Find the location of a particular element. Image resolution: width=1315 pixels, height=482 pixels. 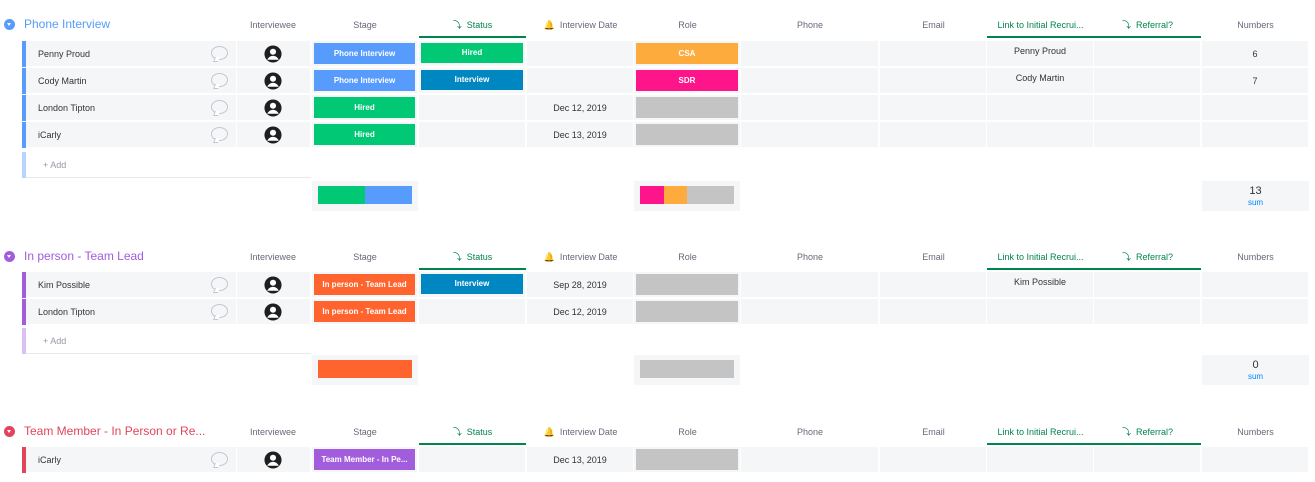

item-name-cell: iCarly is located at coordinates (131, 135).